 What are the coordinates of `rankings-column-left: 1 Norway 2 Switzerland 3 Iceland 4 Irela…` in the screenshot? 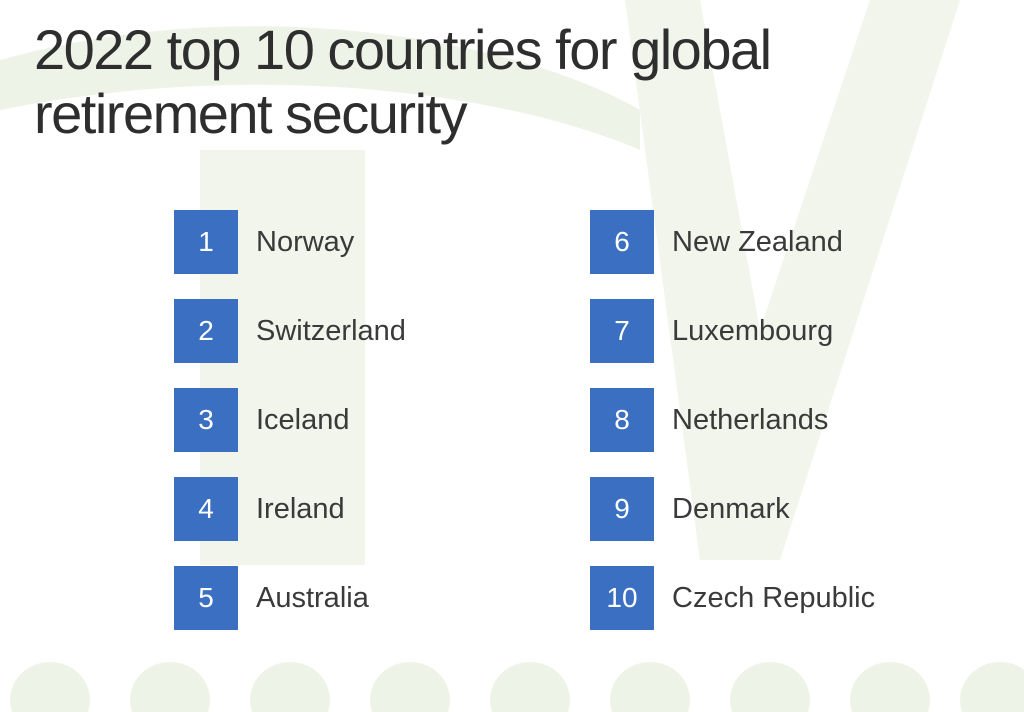 It's located at (290, 432).